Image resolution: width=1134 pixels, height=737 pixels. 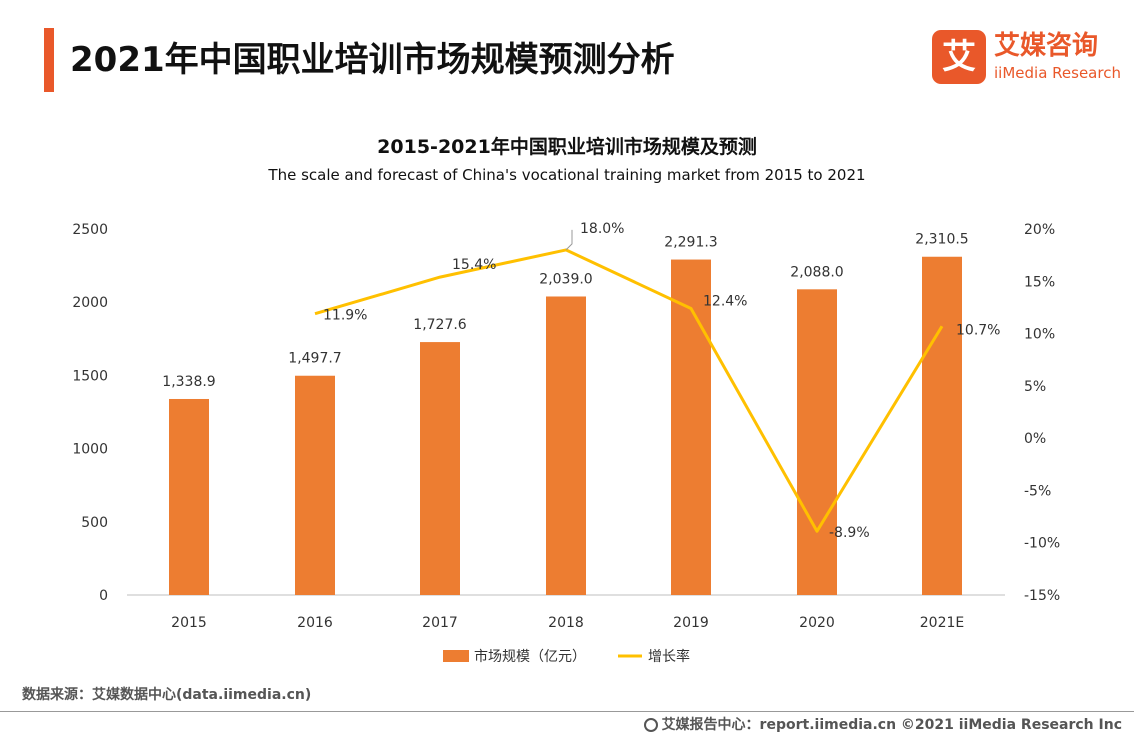 What do you see at coordinates (567, 711) in the screenshot?
I see `footer-divider` at bounding box center [567, 711].